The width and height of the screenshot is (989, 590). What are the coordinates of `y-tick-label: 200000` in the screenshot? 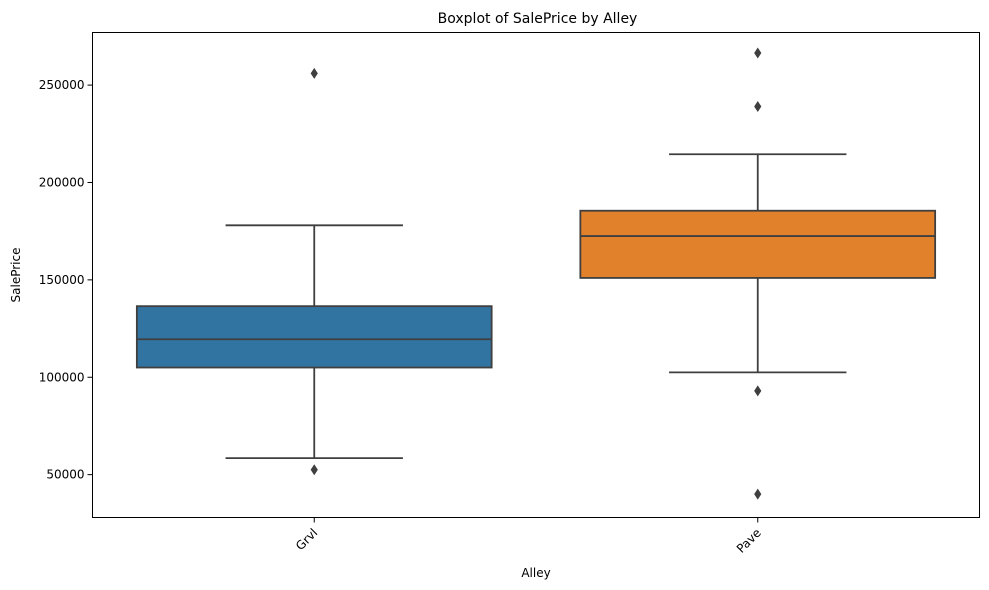 It's located at (62, 182).